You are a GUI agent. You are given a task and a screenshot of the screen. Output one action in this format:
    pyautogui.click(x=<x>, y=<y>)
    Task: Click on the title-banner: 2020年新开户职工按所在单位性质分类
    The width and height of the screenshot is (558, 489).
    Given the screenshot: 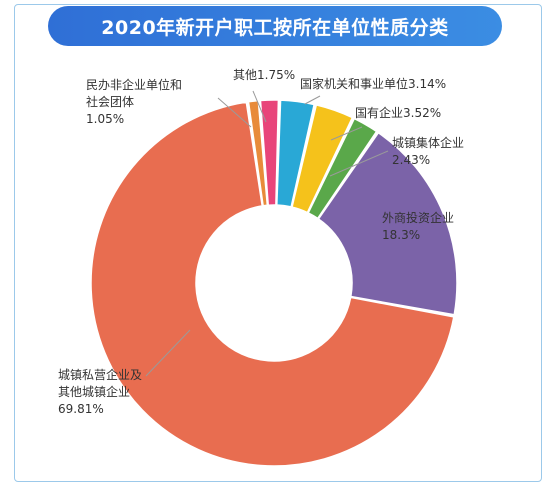 What is the action you would take?
    pyautogui.click(x=275, y=26)
    